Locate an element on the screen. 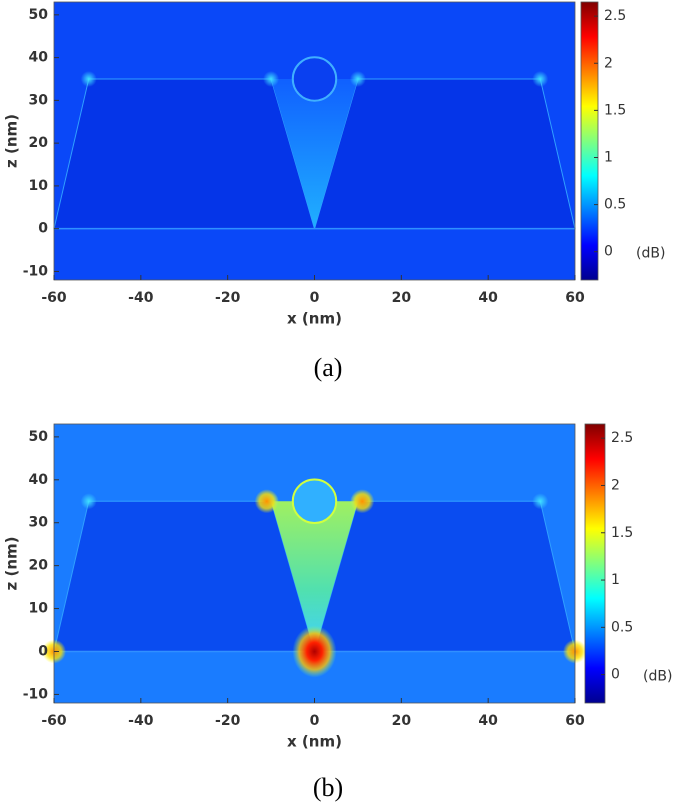 The image size is (685, 809). hotspot is located at coordinates (314, 651).